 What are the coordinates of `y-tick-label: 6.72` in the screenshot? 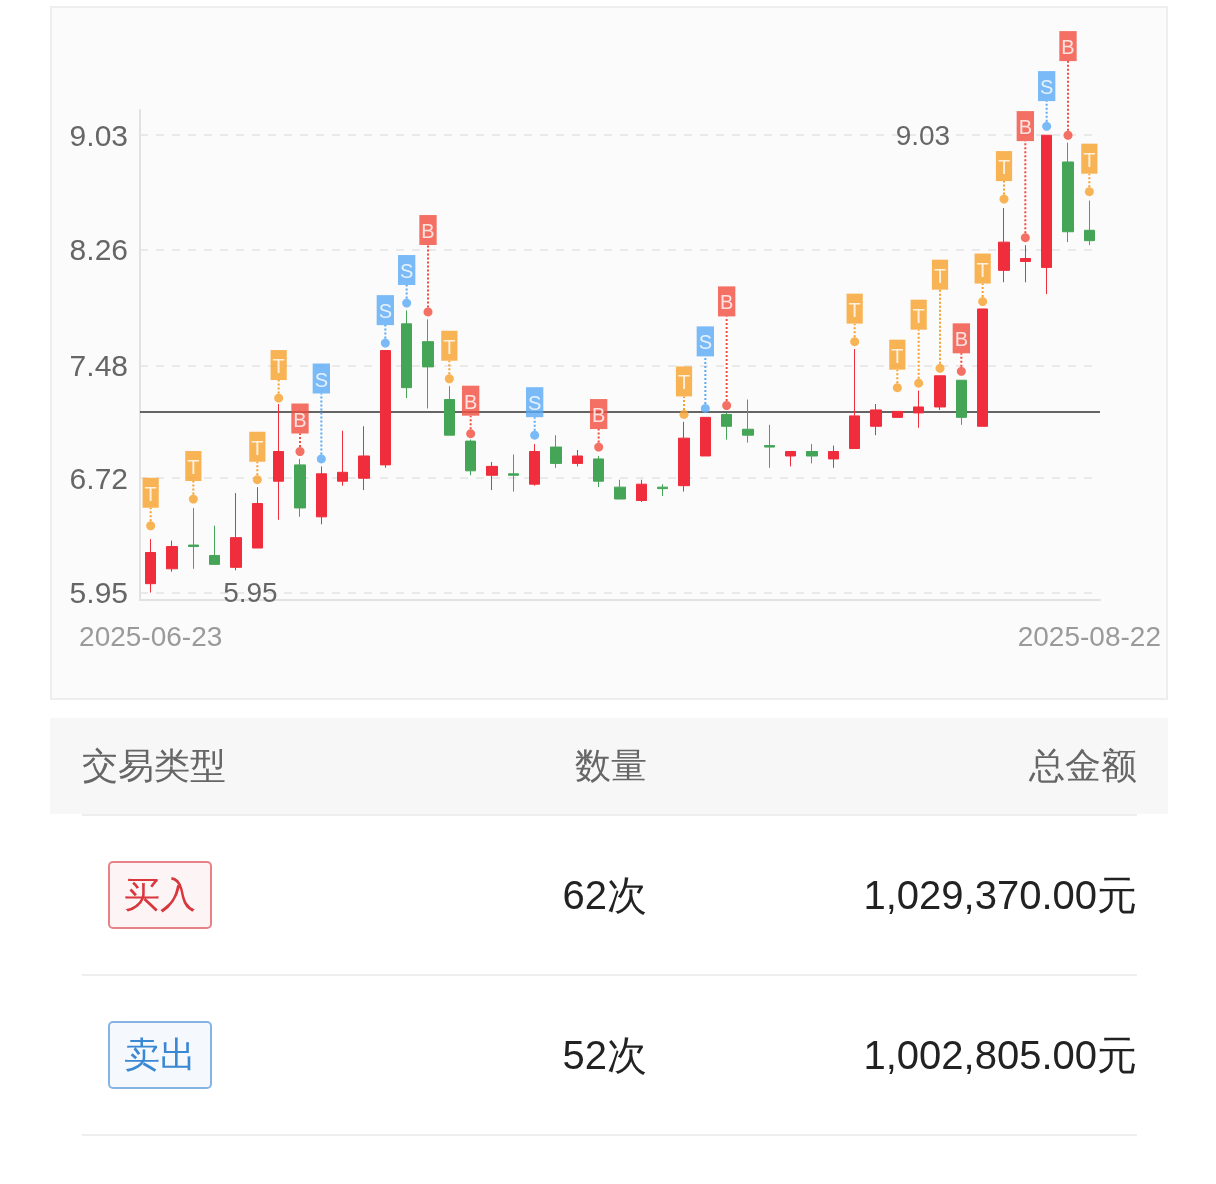 It's located at (98, 478).